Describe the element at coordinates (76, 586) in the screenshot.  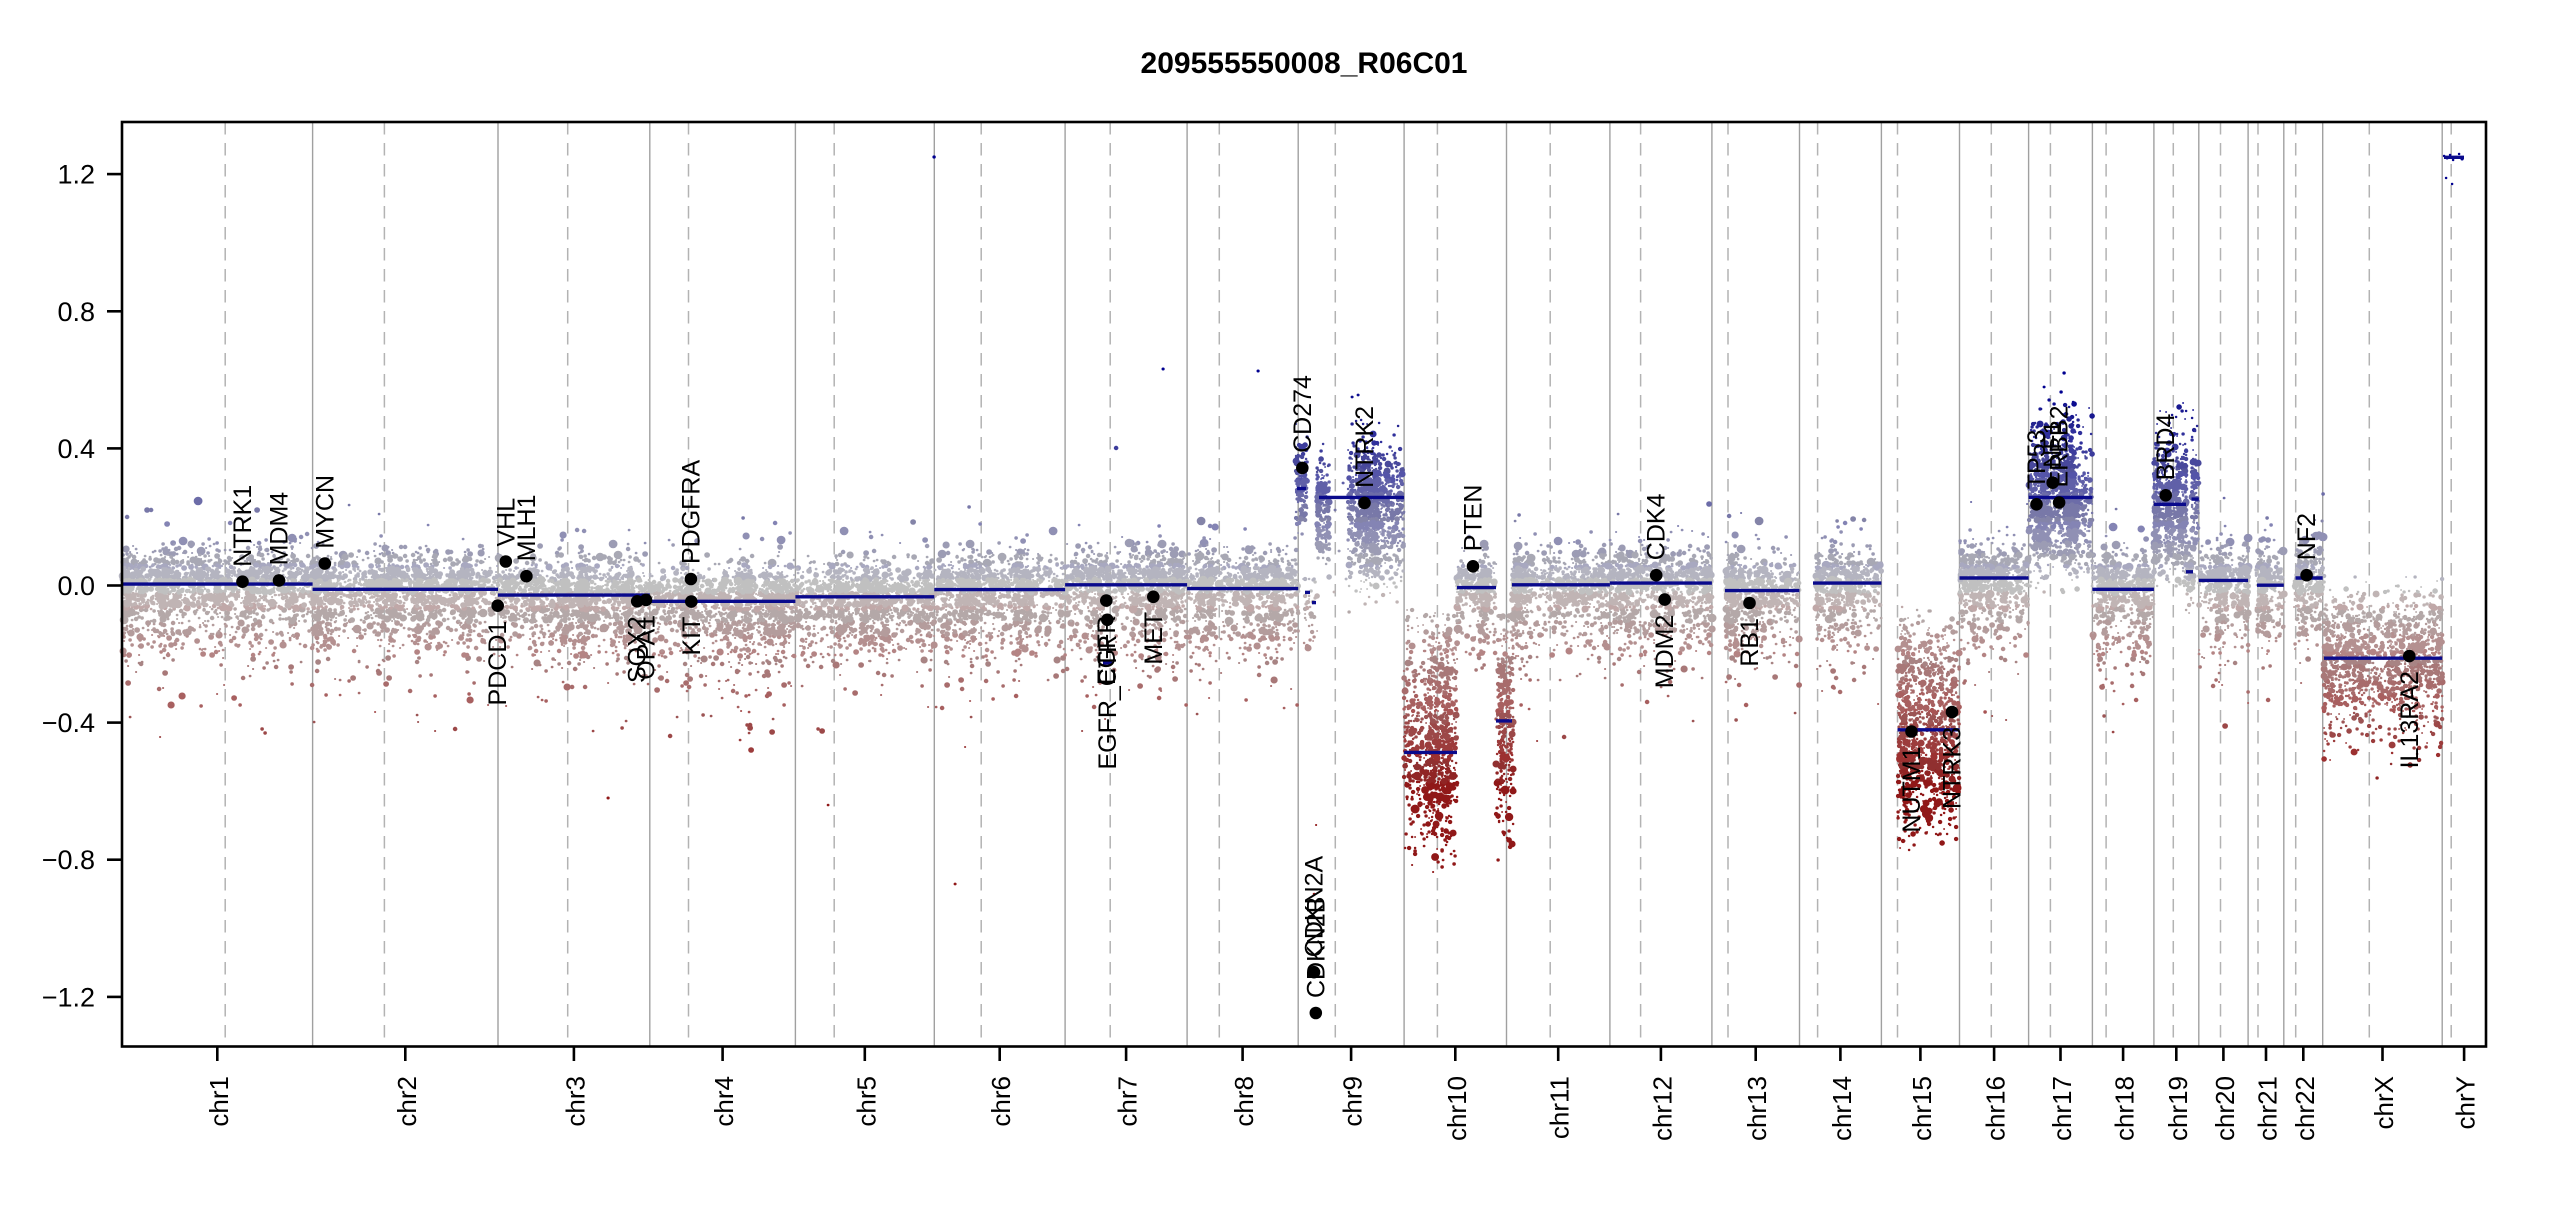
I see `svg-text: 0.0` at that location.